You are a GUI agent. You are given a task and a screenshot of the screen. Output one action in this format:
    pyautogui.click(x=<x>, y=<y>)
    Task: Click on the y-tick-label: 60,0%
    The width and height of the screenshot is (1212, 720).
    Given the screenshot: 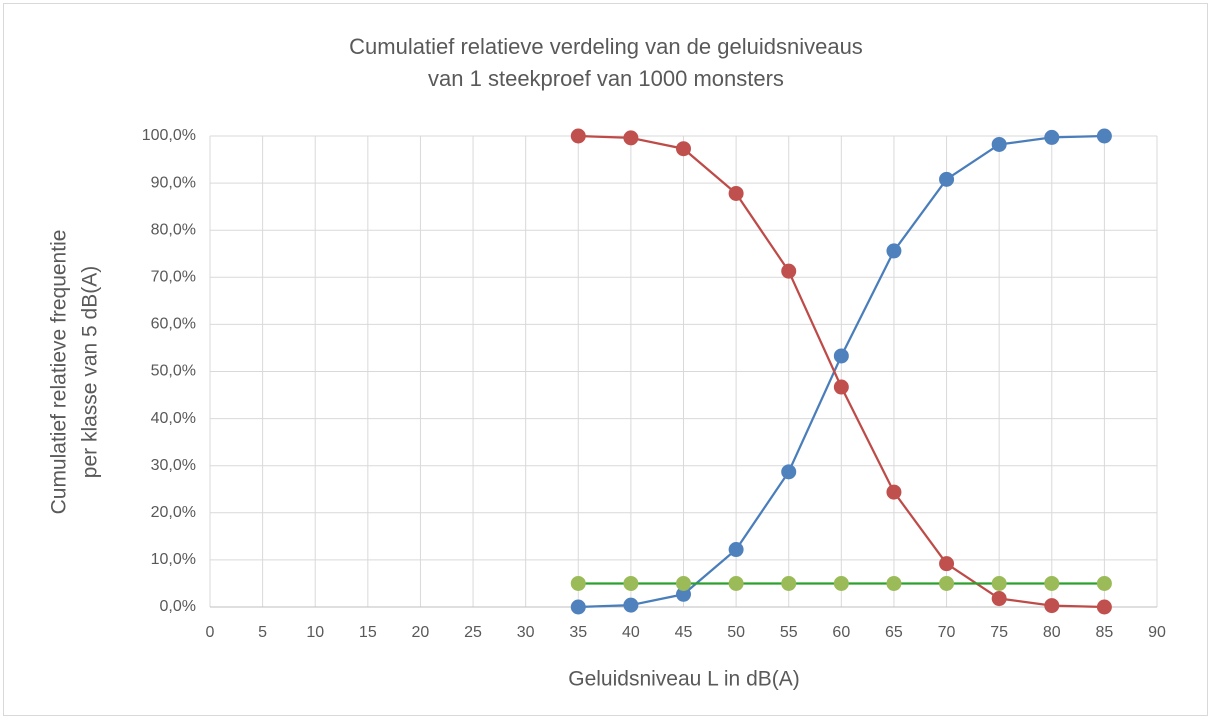 What is the action you would take?
    pyautogui.click(x=173, y=324)
    